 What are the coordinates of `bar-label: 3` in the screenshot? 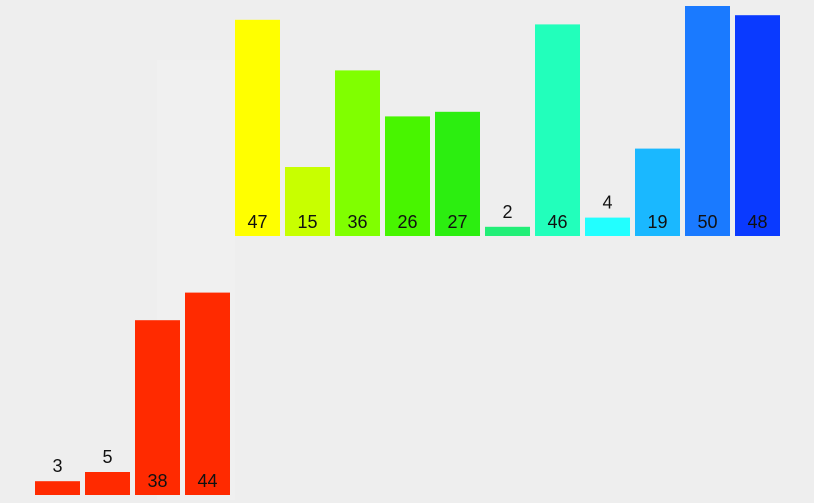 It's located at (57, 466).